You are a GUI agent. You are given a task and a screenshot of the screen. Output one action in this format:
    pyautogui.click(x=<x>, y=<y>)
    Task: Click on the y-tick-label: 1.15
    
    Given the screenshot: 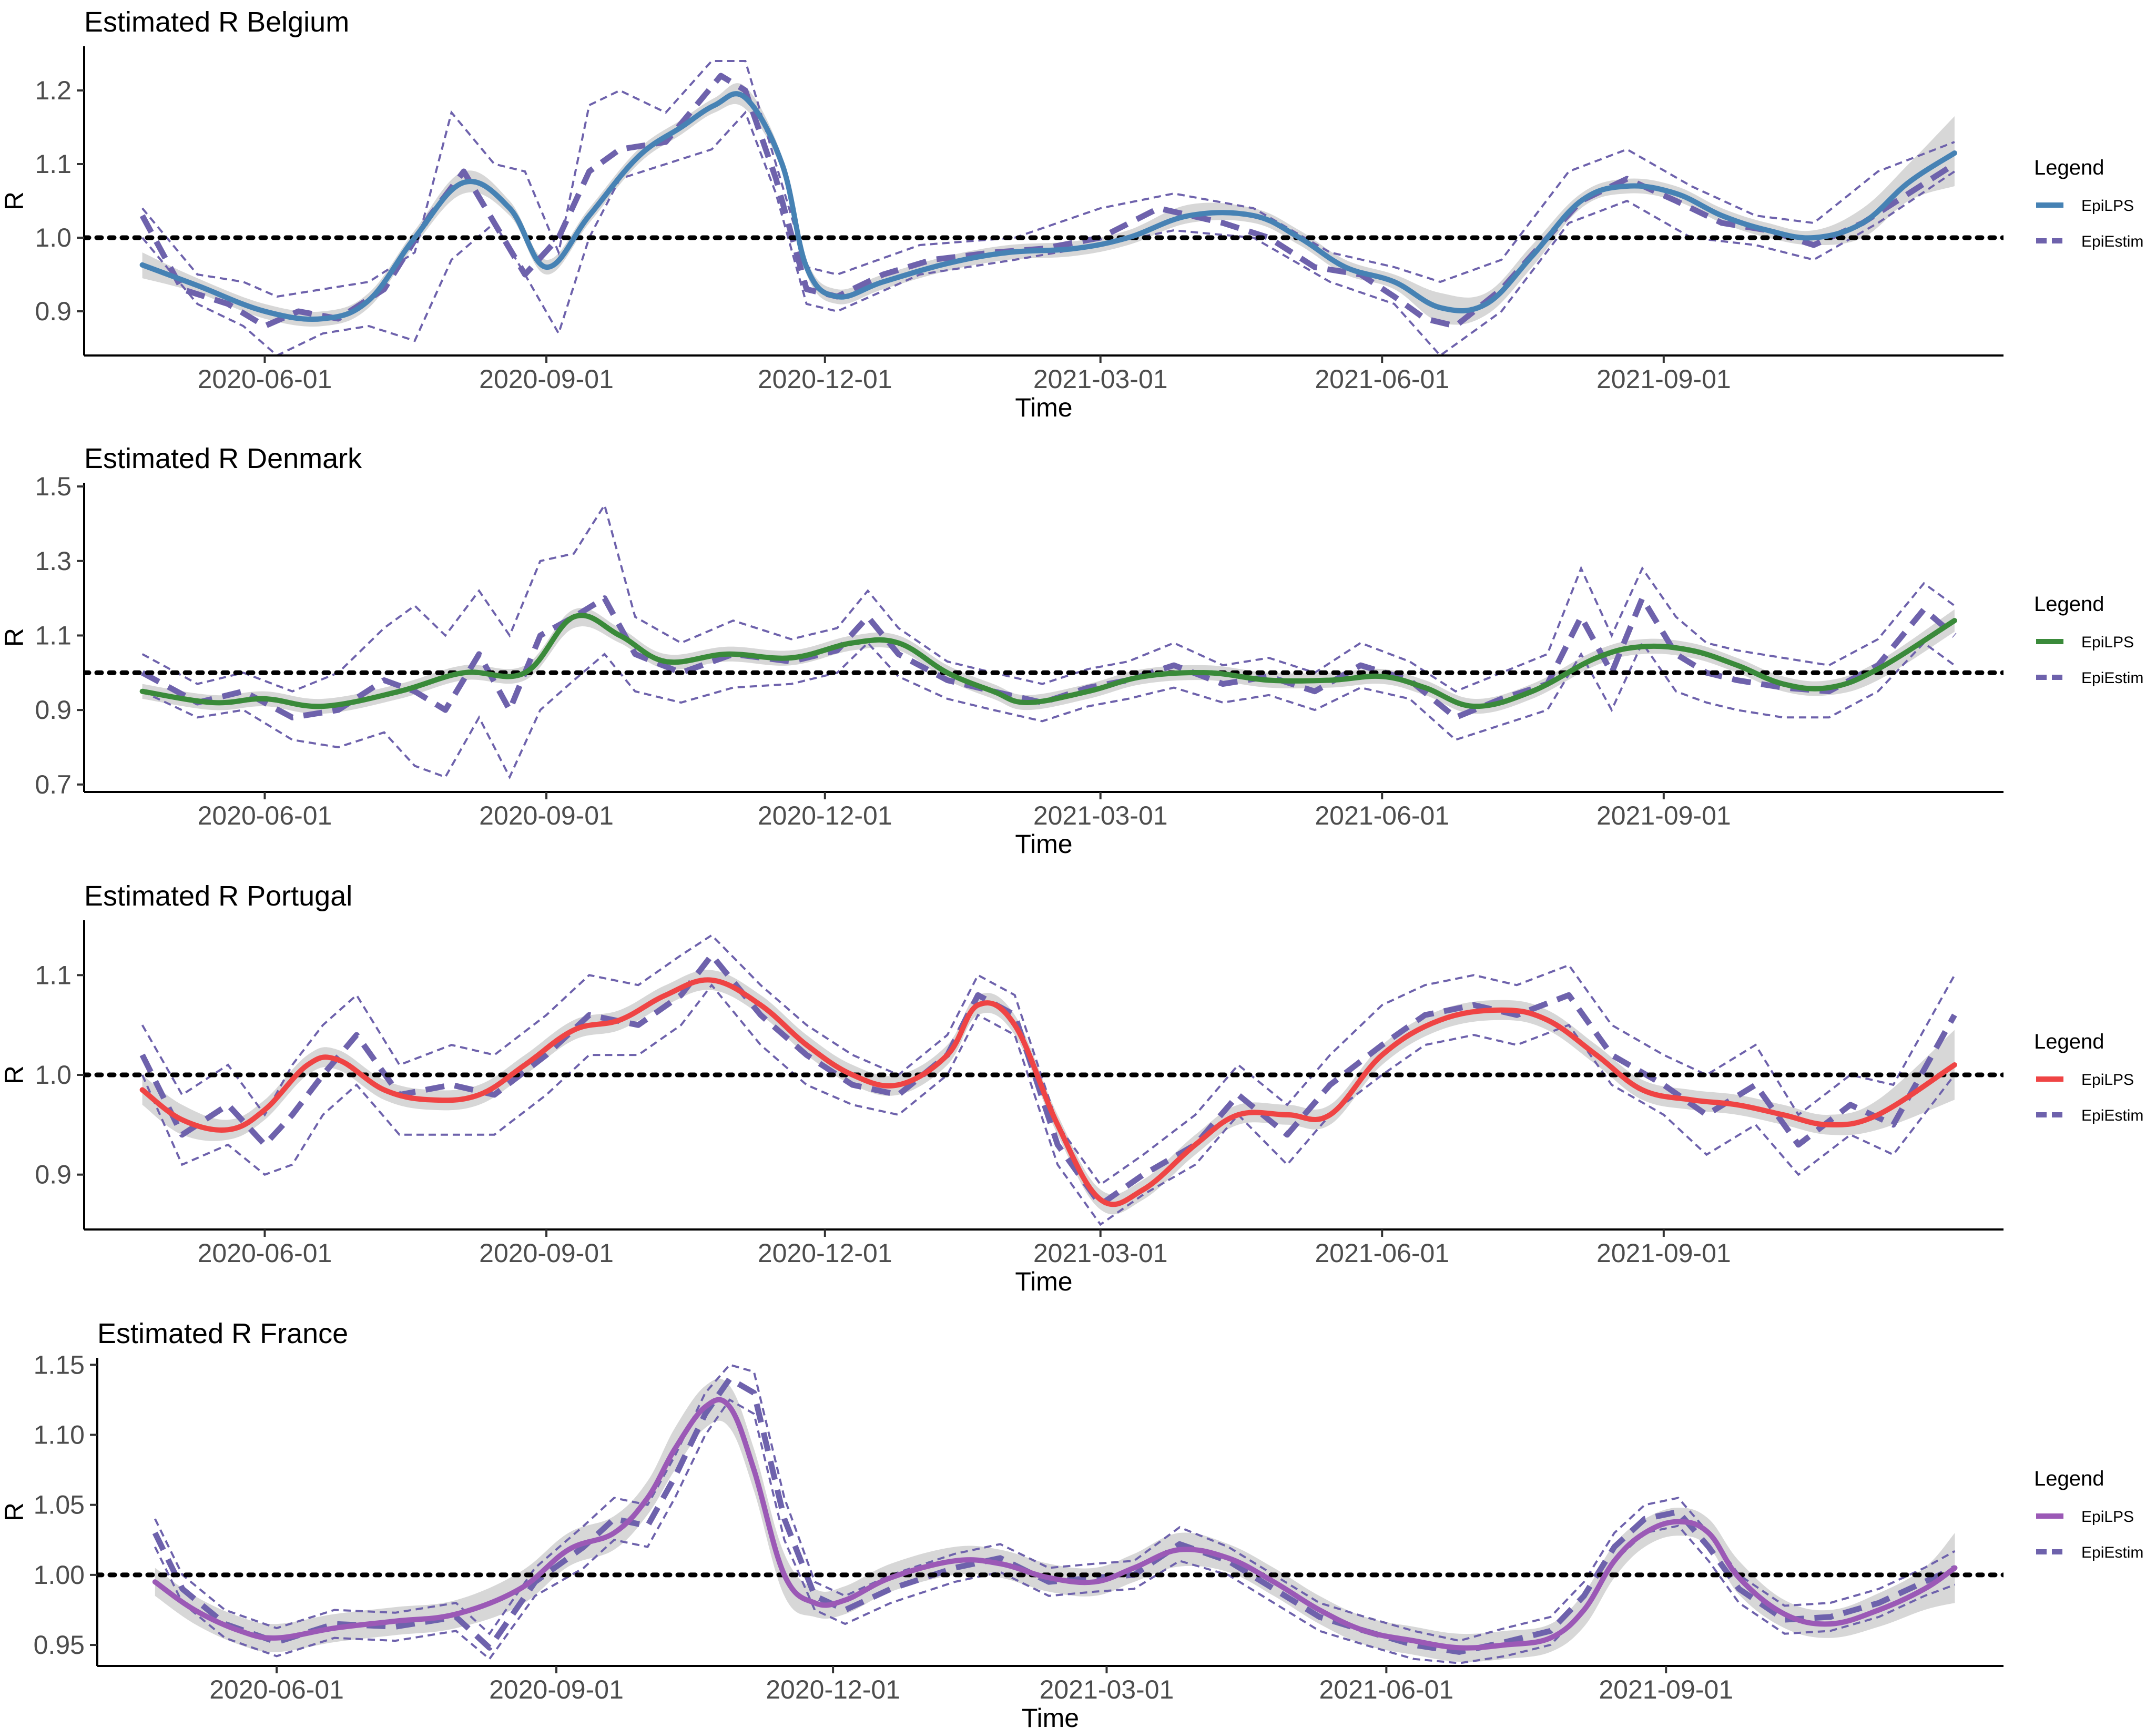 What is the action you would take?
    pyautogui.click(x=60, y=1364)
    